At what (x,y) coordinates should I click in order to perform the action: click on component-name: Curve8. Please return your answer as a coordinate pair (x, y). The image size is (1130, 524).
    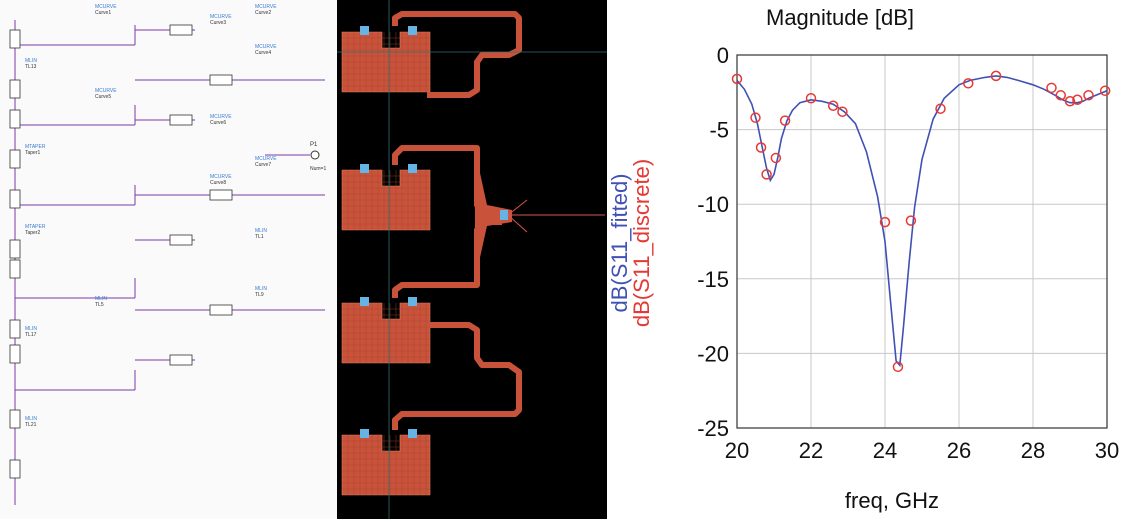
    Looking at the image, I should click on (218, 183).